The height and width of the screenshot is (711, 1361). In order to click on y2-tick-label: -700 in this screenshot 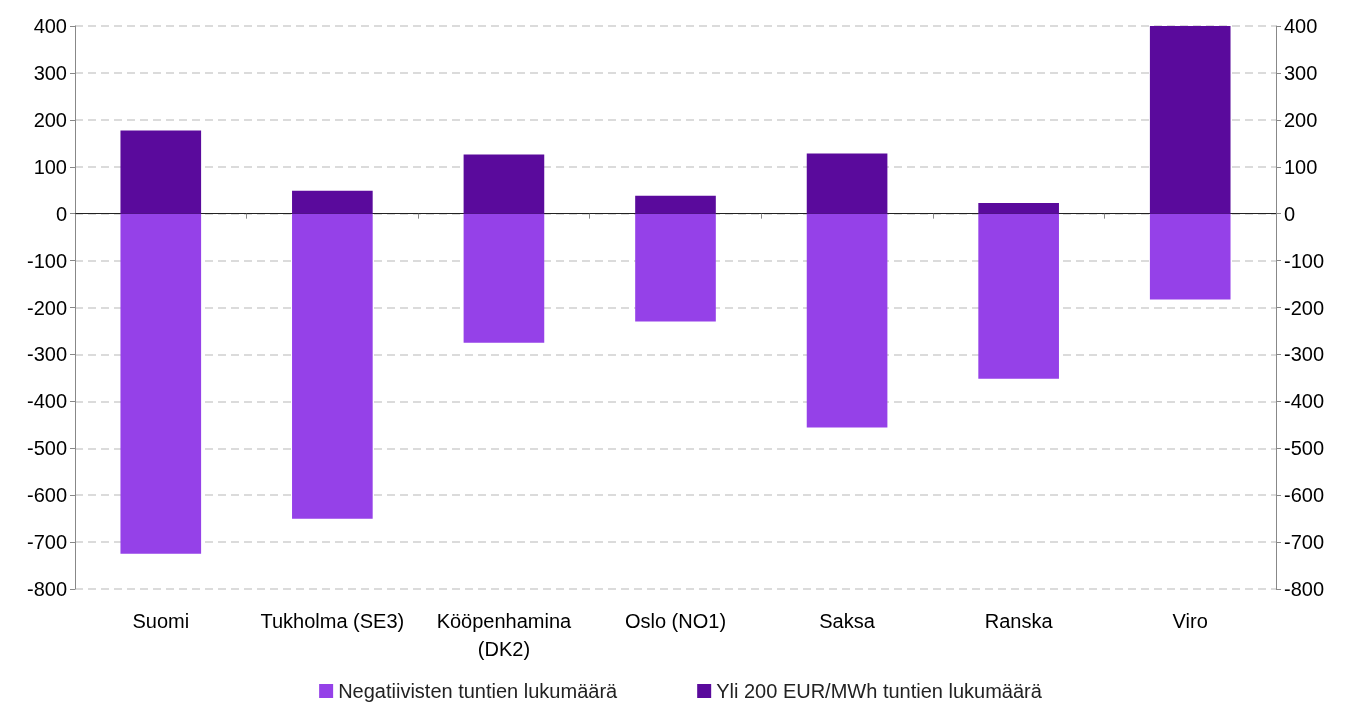, I will do `click(1304, 542)`.